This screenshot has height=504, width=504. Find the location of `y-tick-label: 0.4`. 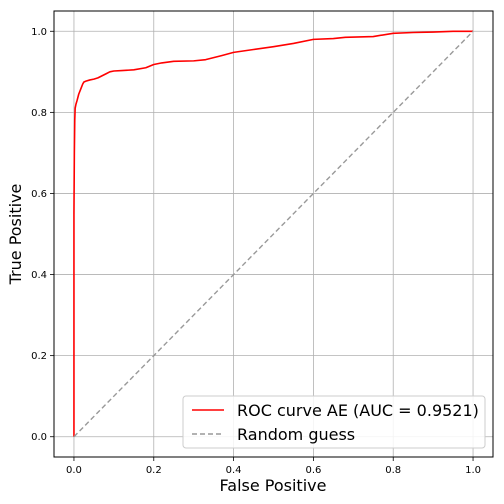

y-tick-label: 0.4 is located at coordinates (39, 275).